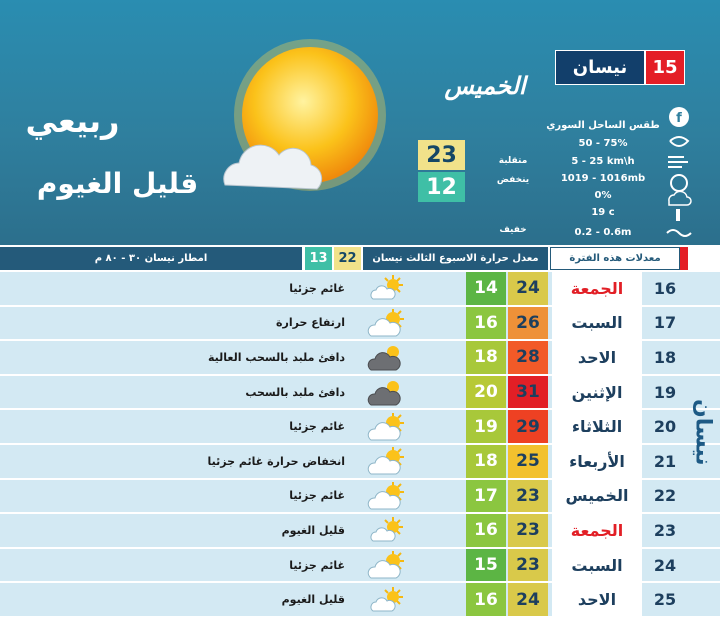  What do you see at coordinates (665, 565) in the screenshot?
I see `date: 24` at bounding box center [665, 565].